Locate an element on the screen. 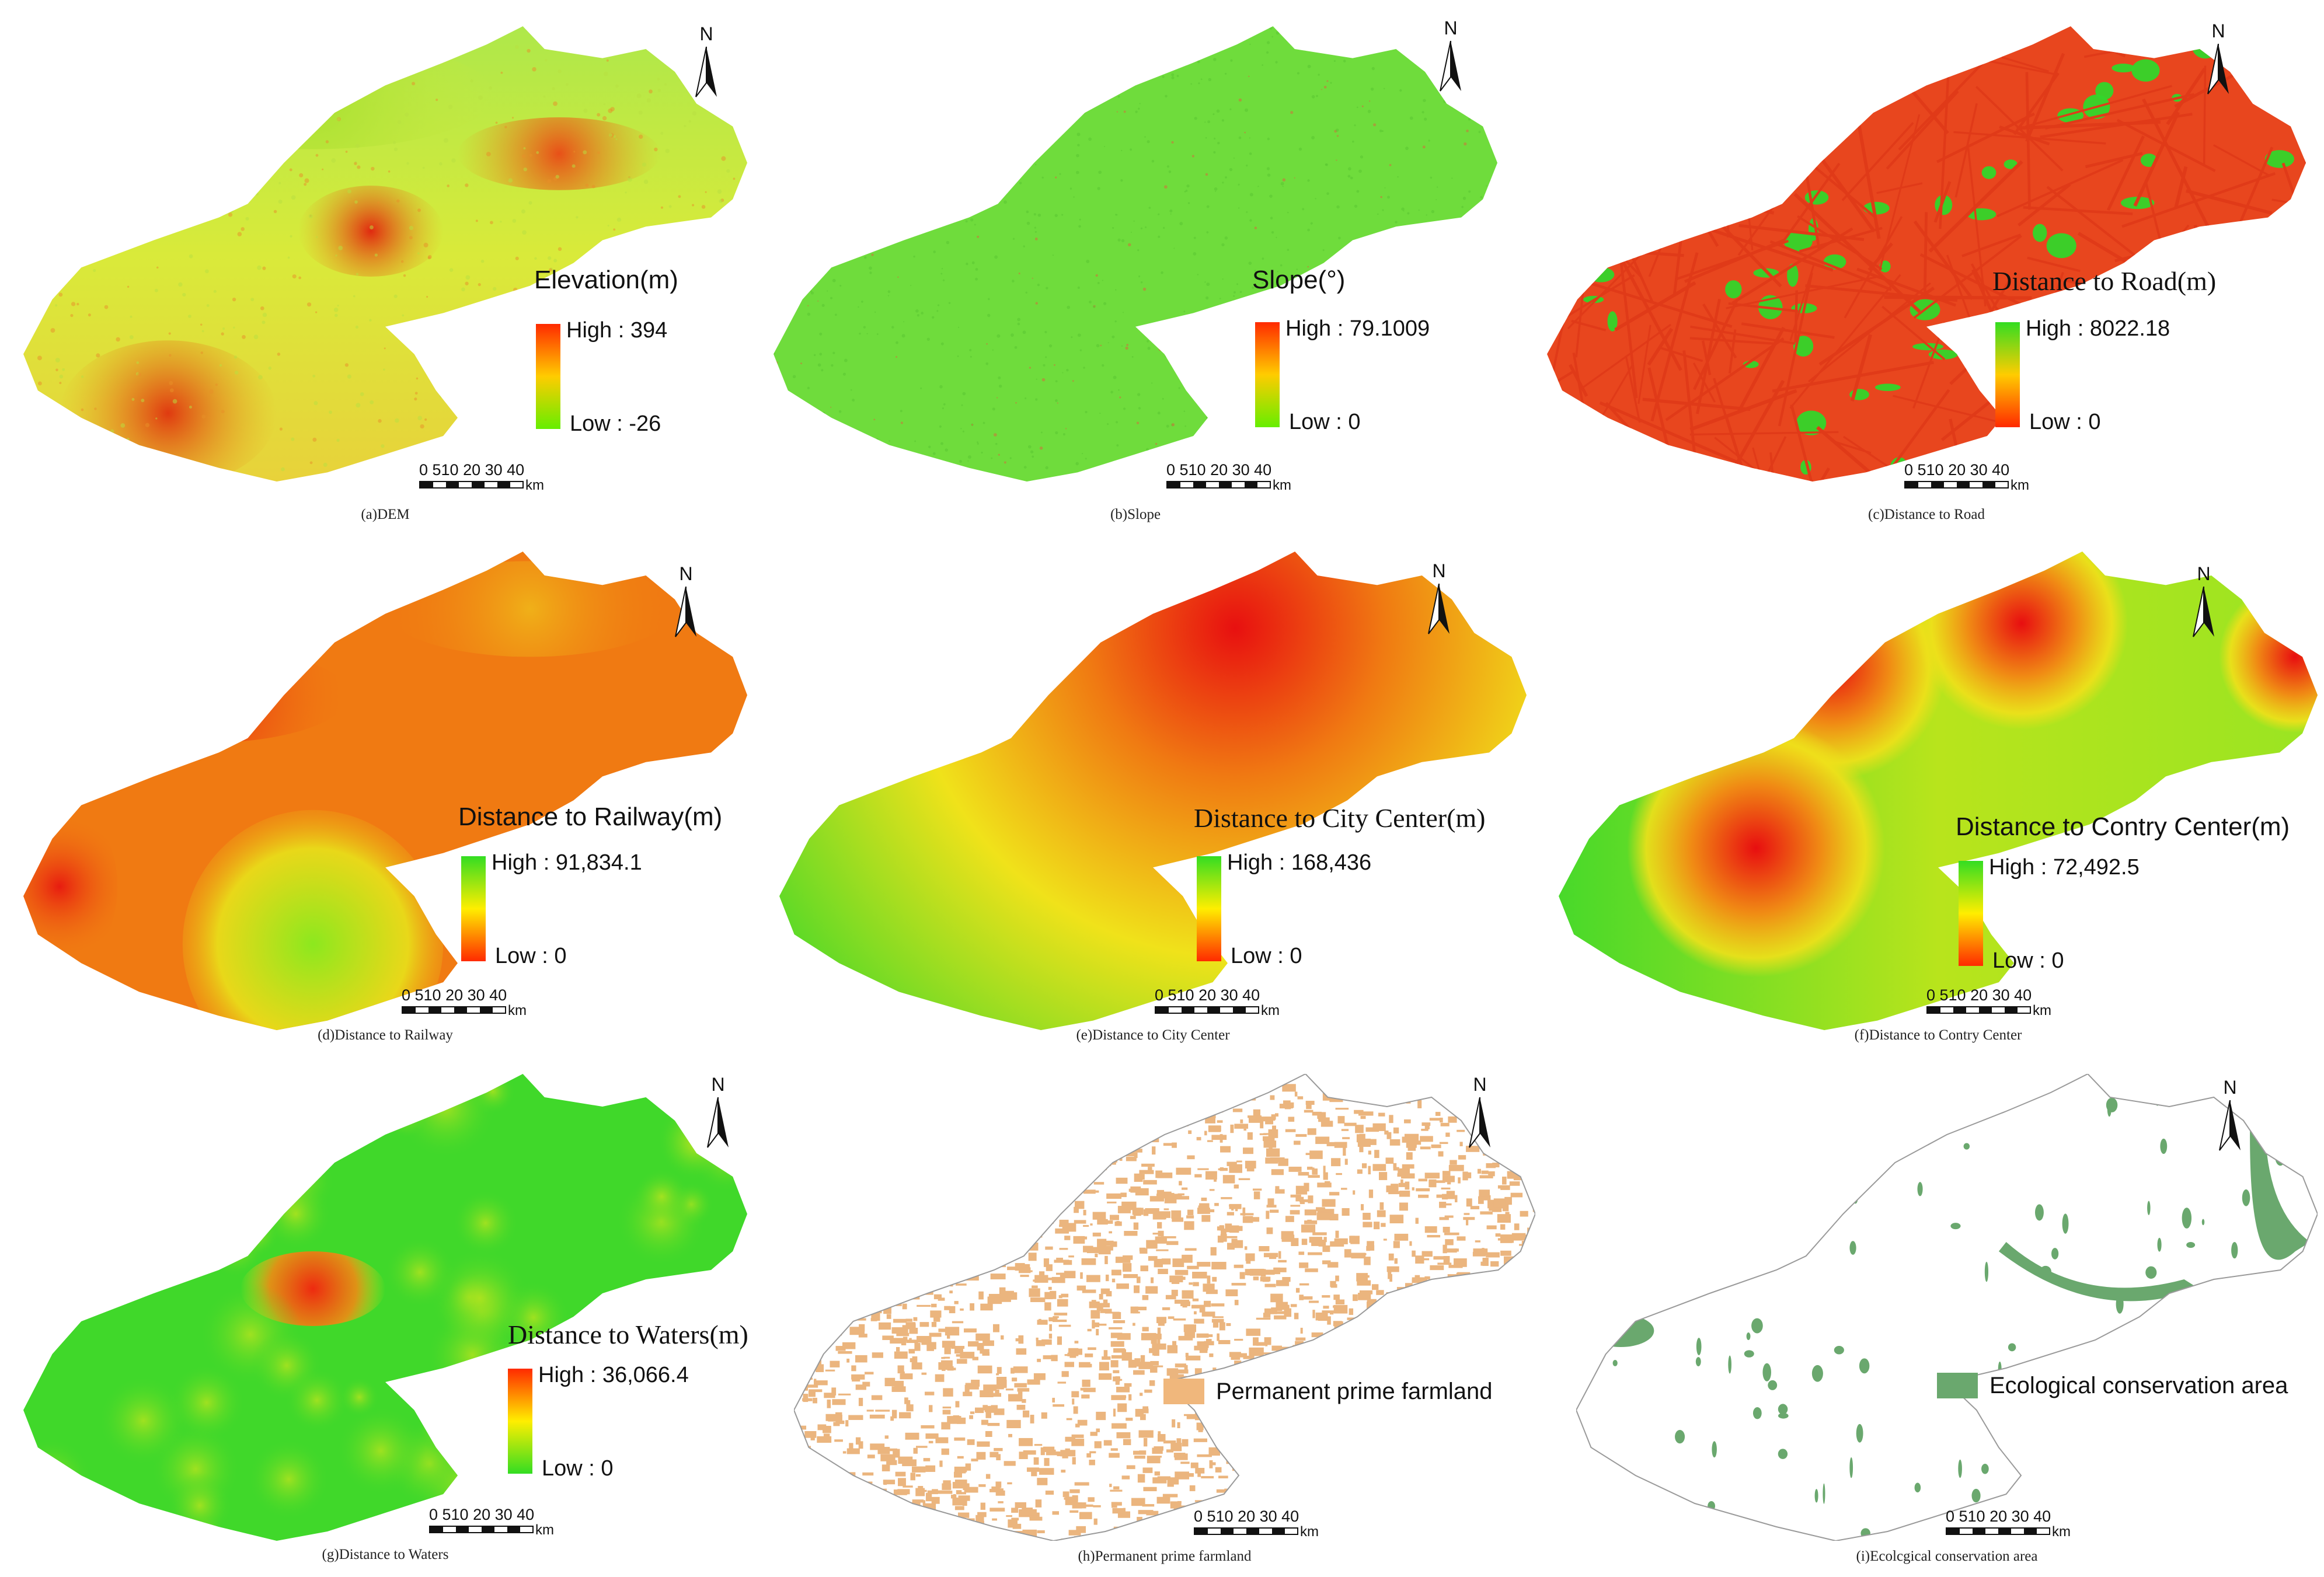 The height and width of the screenshot is (1577, 2324). panel-caption: (h)Permanent prime farmland is located at coordinates (1165, 1556).